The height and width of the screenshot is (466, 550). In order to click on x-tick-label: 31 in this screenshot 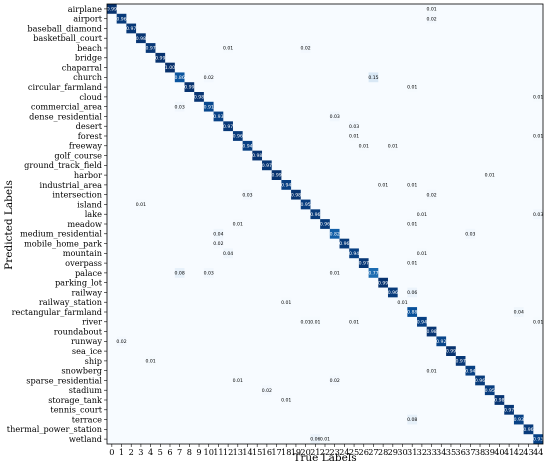, I will do `click(412, 452)`.